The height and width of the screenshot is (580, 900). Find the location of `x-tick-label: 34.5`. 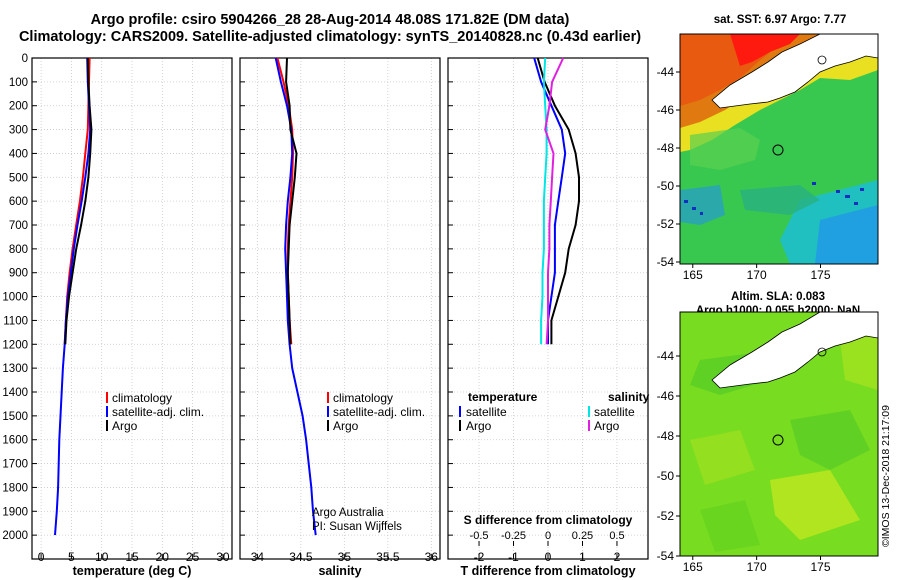

x-tick-label: 34.5 is located at coordinates (301, 557).